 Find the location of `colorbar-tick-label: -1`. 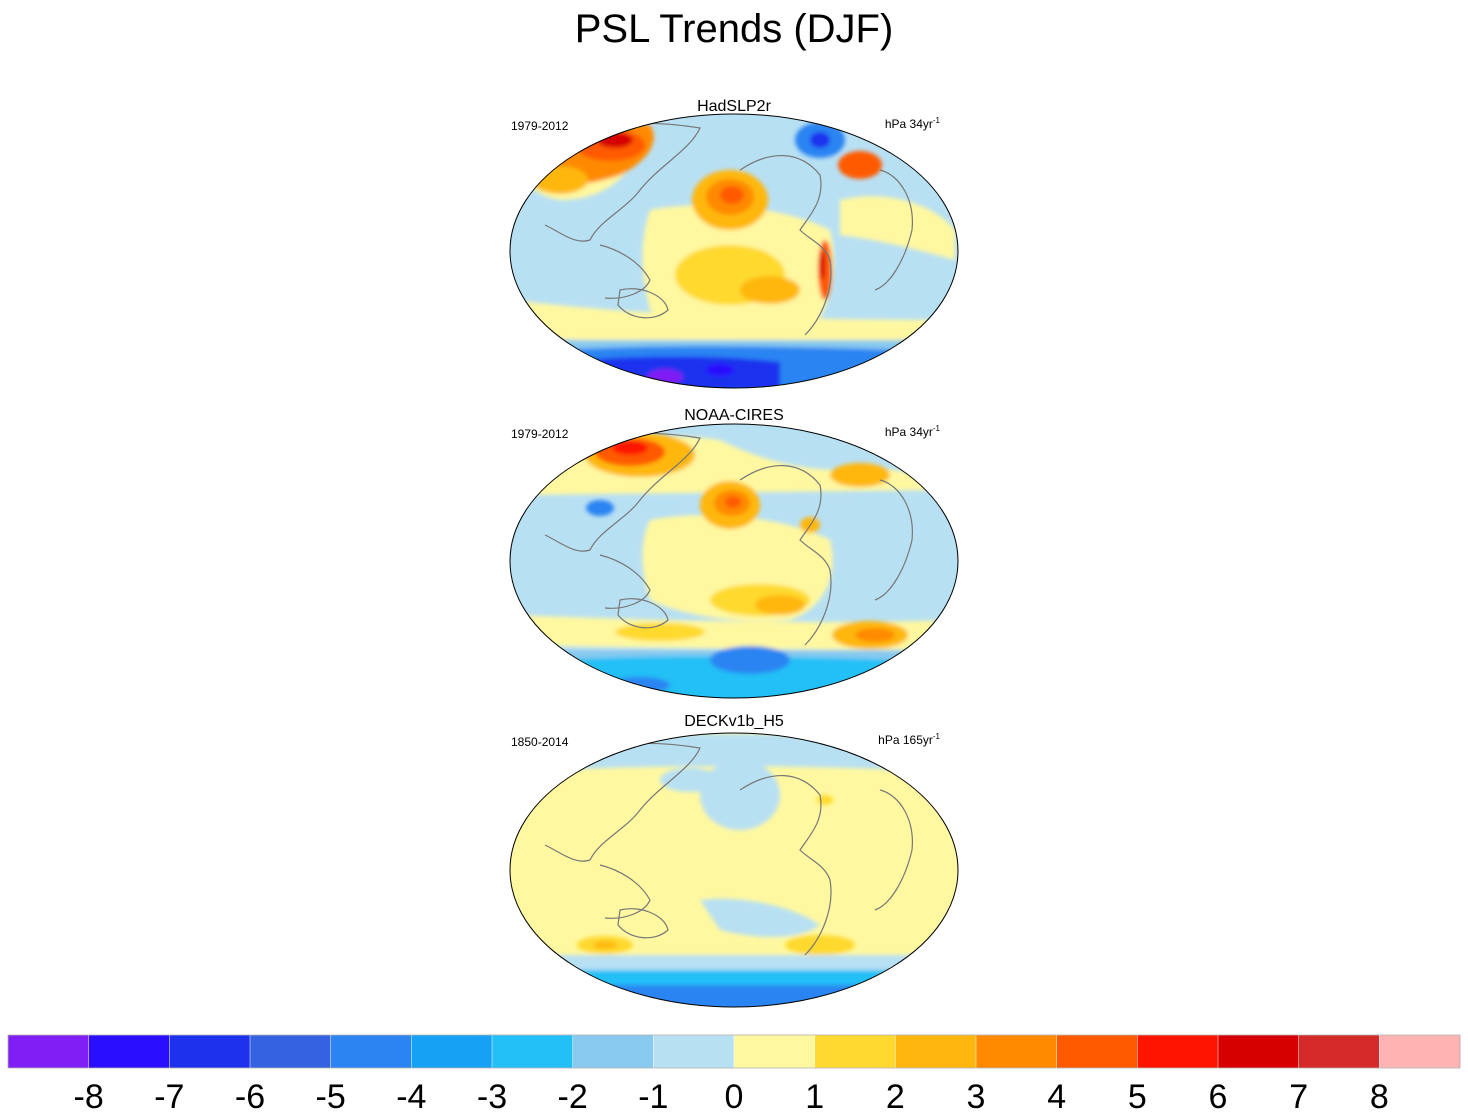

colorbar-tick-label: -1 is located at coordinates (653, 1097).